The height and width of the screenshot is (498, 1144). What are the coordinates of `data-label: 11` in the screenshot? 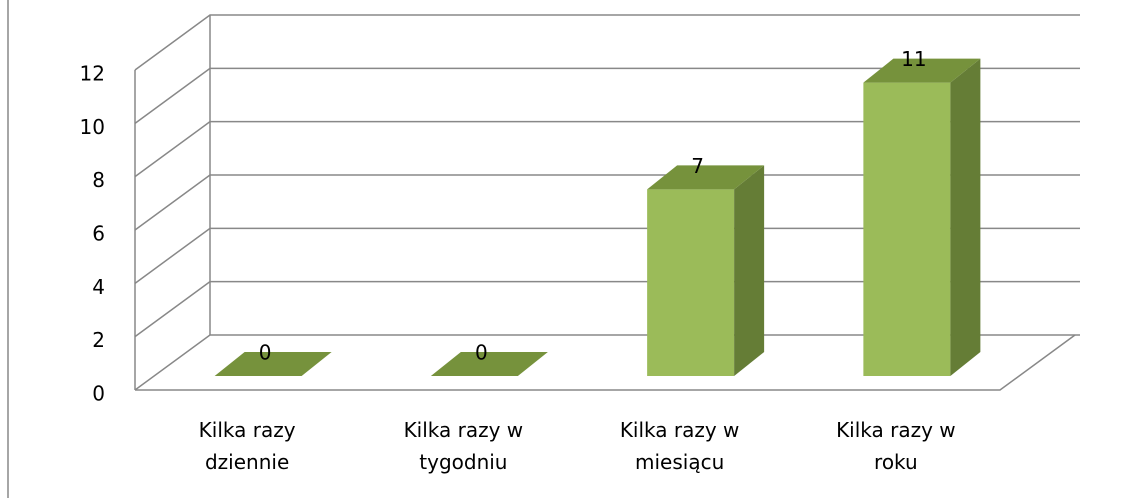 It's located at (913, 59).